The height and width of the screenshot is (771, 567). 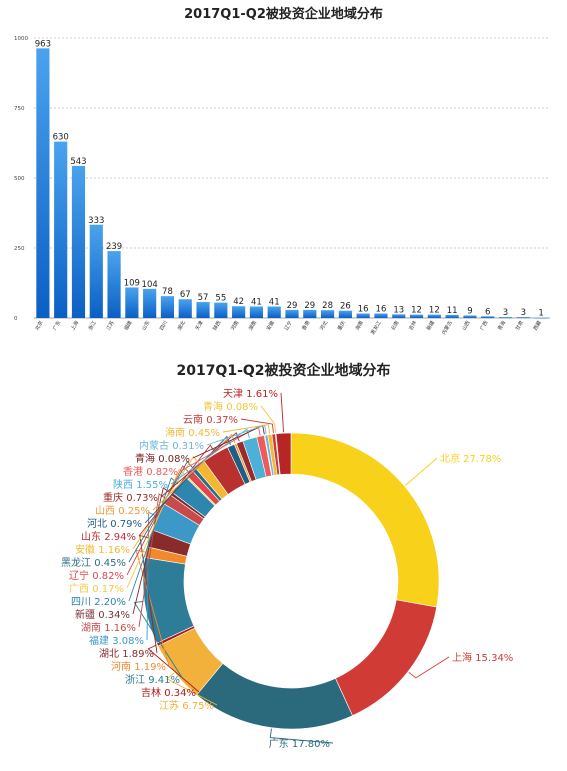 What do you see at coordinates (168, 692) in the screenshot?
I see `donut-slice-label: 吉林 0.34%` at bounding box center [168, 692].